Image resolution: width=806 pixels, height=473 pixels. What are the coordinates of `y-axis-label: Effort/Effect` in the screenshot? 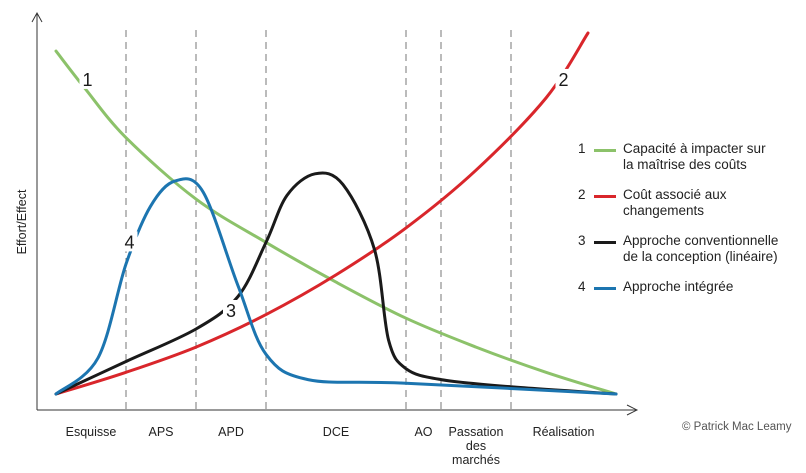 It's located at (22, 221).